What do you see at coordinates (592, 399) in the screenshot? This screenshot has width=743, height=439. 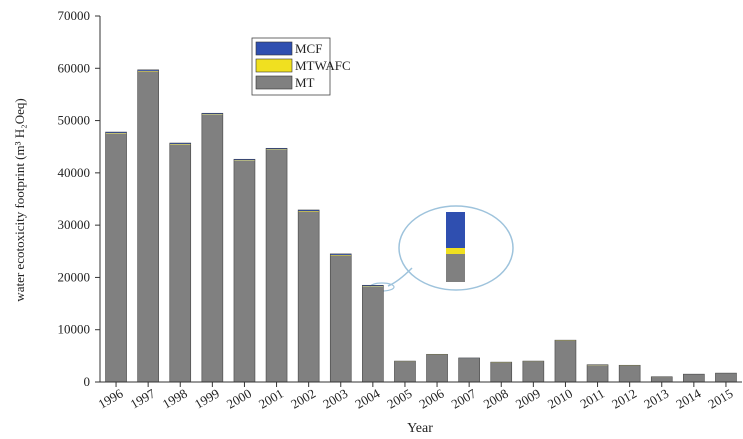 I see `x-tick-label: 2011` at bounding box center [592, 399].